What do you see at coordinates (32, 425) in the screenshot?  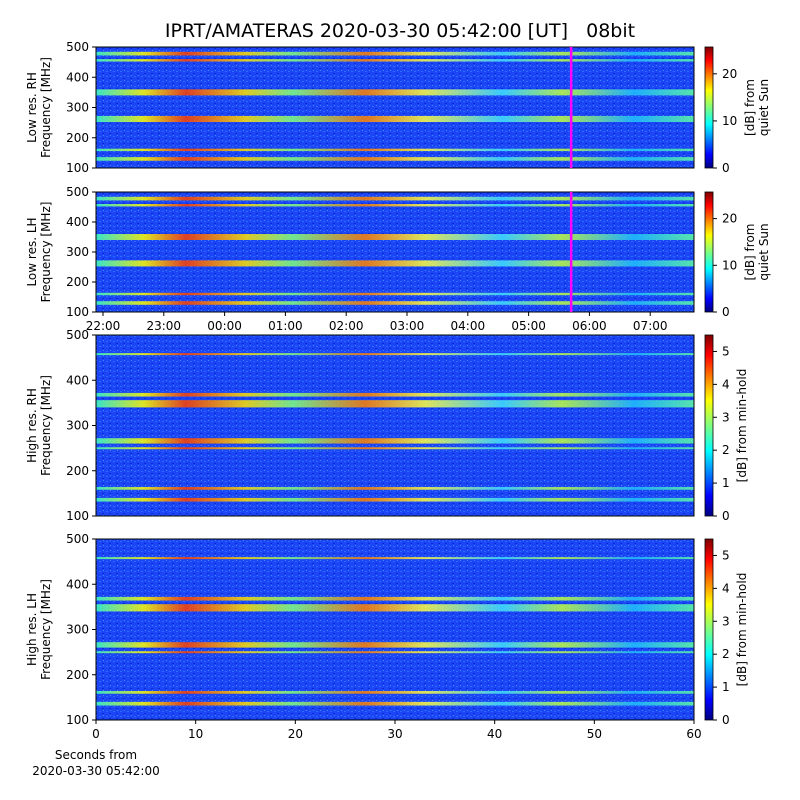 I see `y-axis-label: High res. RH` at bounding box center [32, 425].